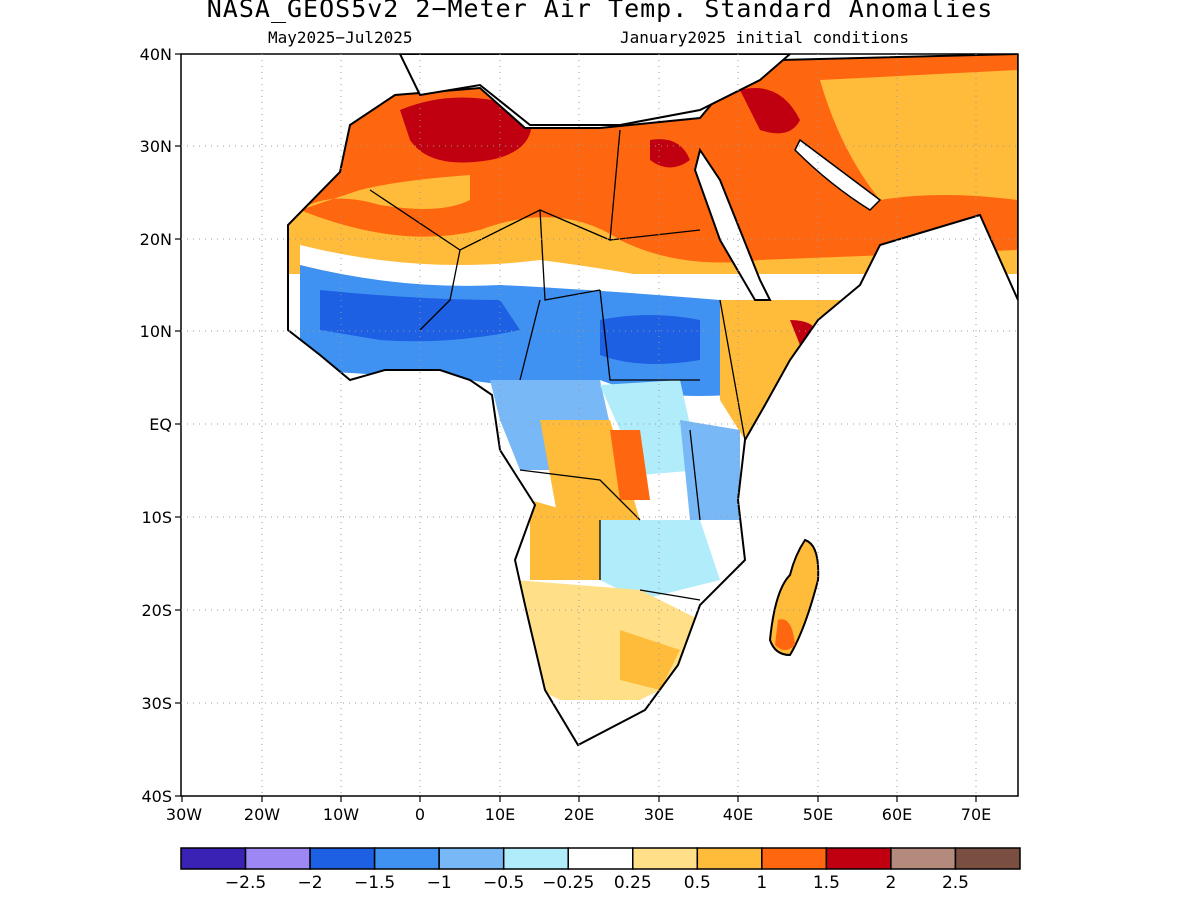 This screenshot has width=1200, height=900. Describe the element at coordinates (420, 814) in the screenshot. I see `lon-label: 0` at that location.